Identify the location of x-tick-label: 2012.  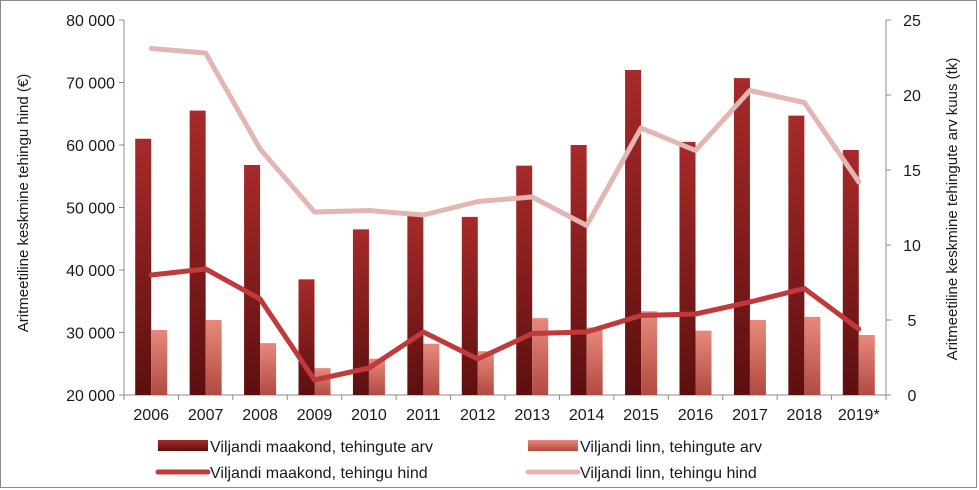
(478, 415).